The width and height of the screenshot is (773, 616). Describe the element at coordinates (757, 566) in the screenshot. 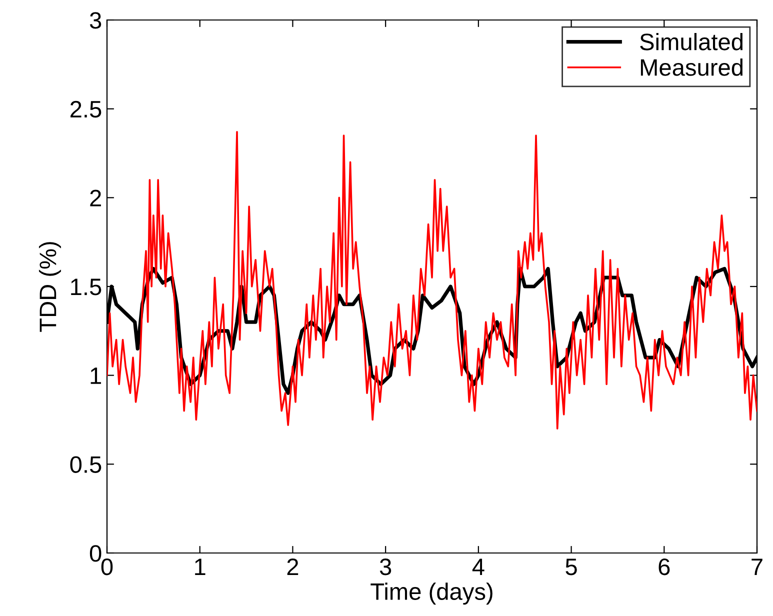

I see `x-tick-label: 7` at that location.